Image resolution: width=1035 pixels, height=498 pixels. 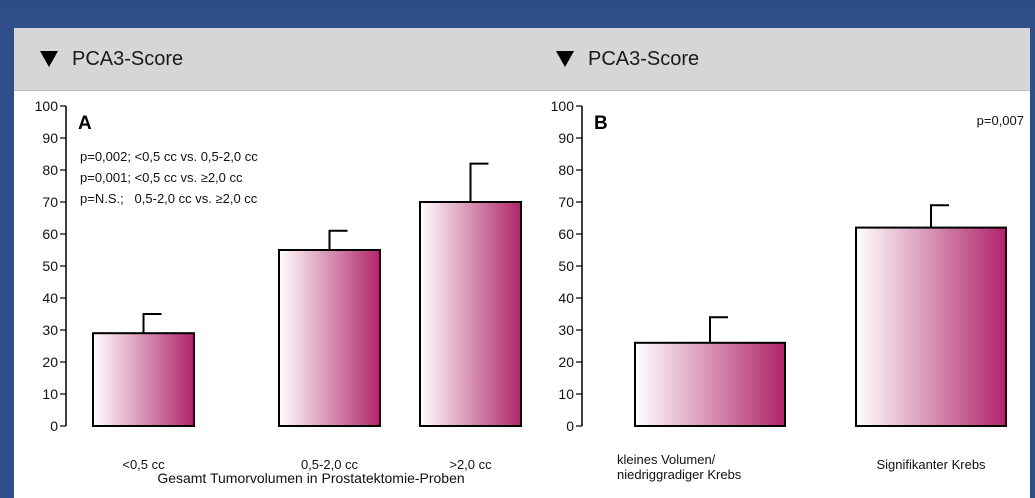 I want to click on x-category-label: >2,0 cc, so click(x=470, y=464).